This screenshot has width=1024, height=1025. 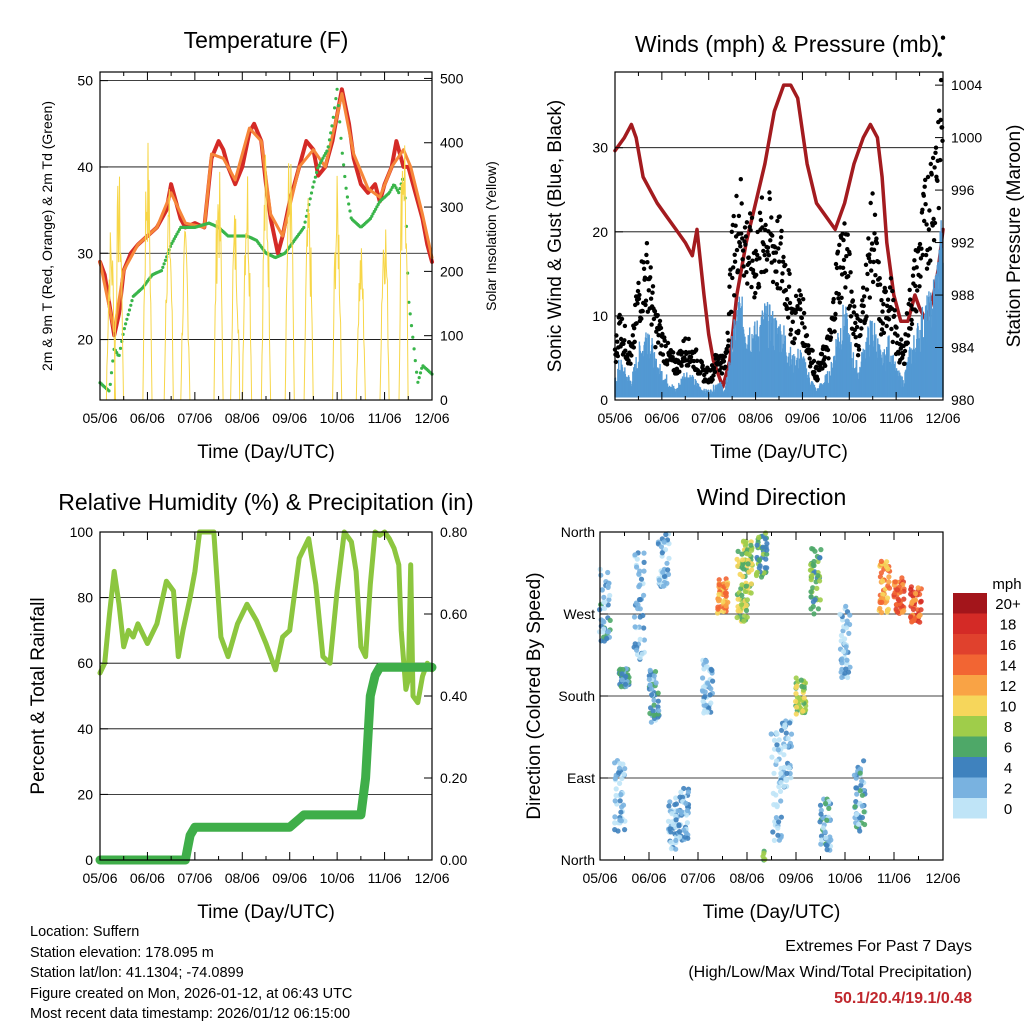 What do you see at coordinates (444, 400) in the screenshot?
I see `y2-tick-label: 0` at bounding box center [444, 400].